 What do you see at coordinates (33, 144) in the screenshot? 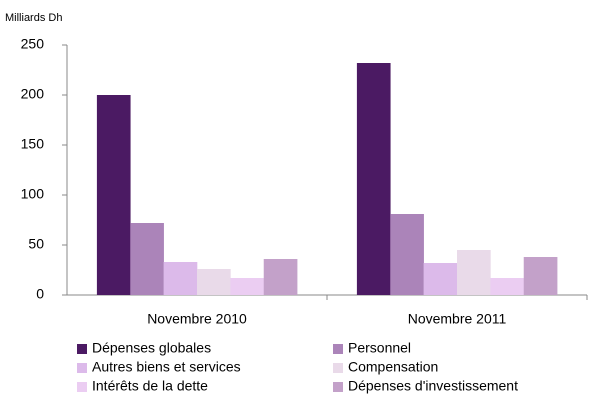
I see `y-tick-label: 150` at bounding box center [33, 144].